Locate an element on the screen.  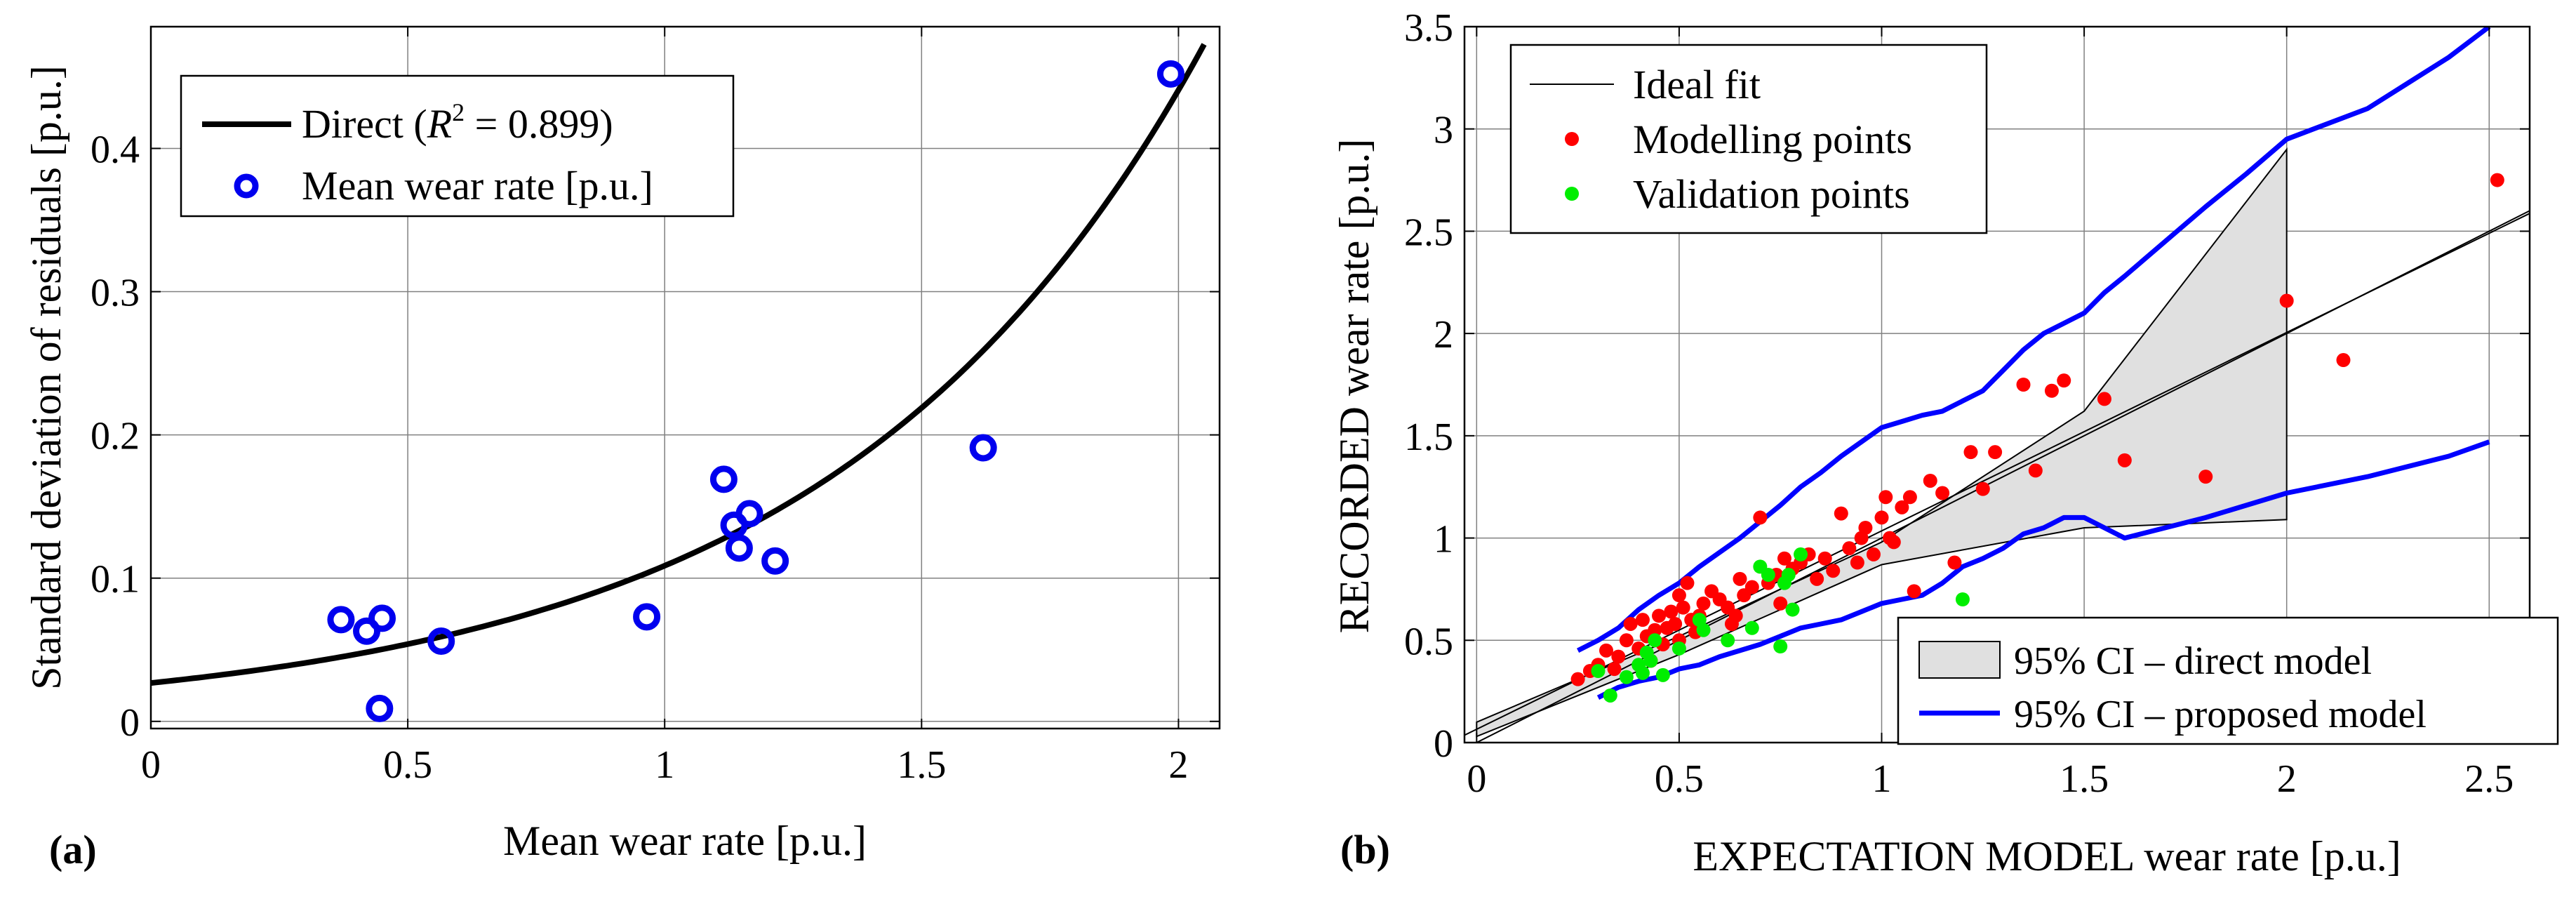
y-tick-label: 0.4 is located at coordinates (115, 149).